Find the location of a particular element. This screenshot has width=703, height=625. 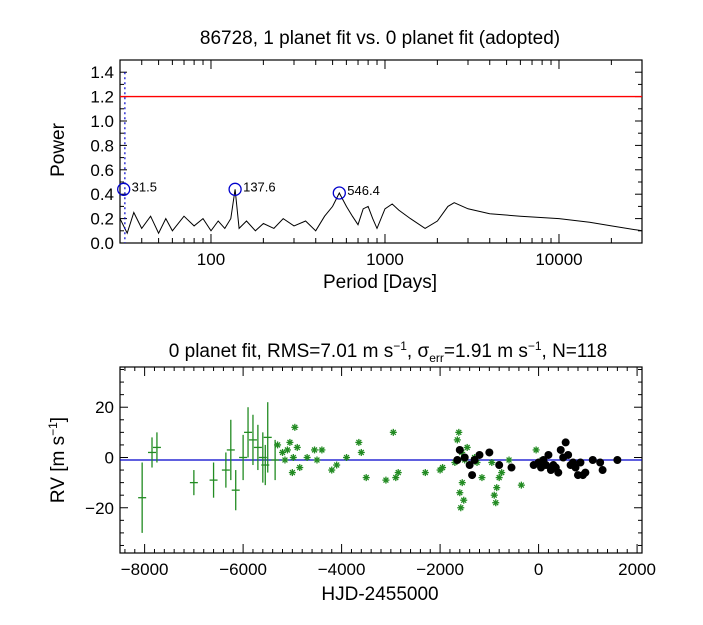

peak-label: 137.6 is located at coordinates (259, 186).